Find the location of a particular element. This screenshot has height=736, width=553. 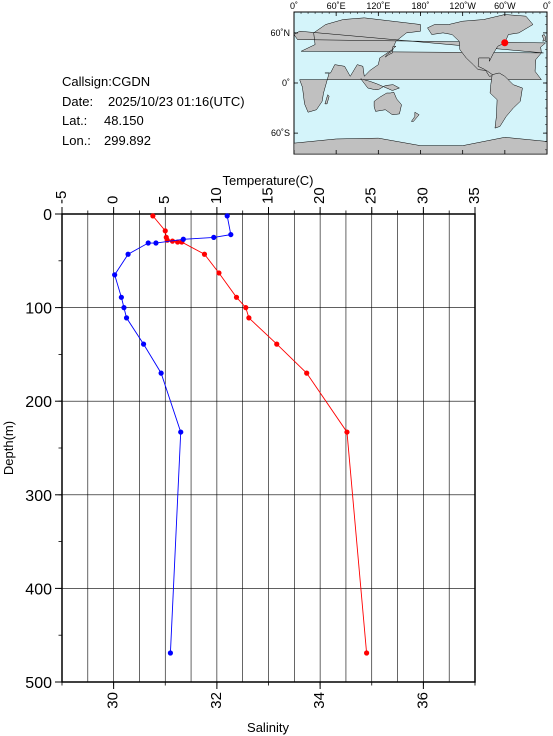

date-row: Date: 2025/10/23 01:16(UTC) is located at coordinates (153, 102).